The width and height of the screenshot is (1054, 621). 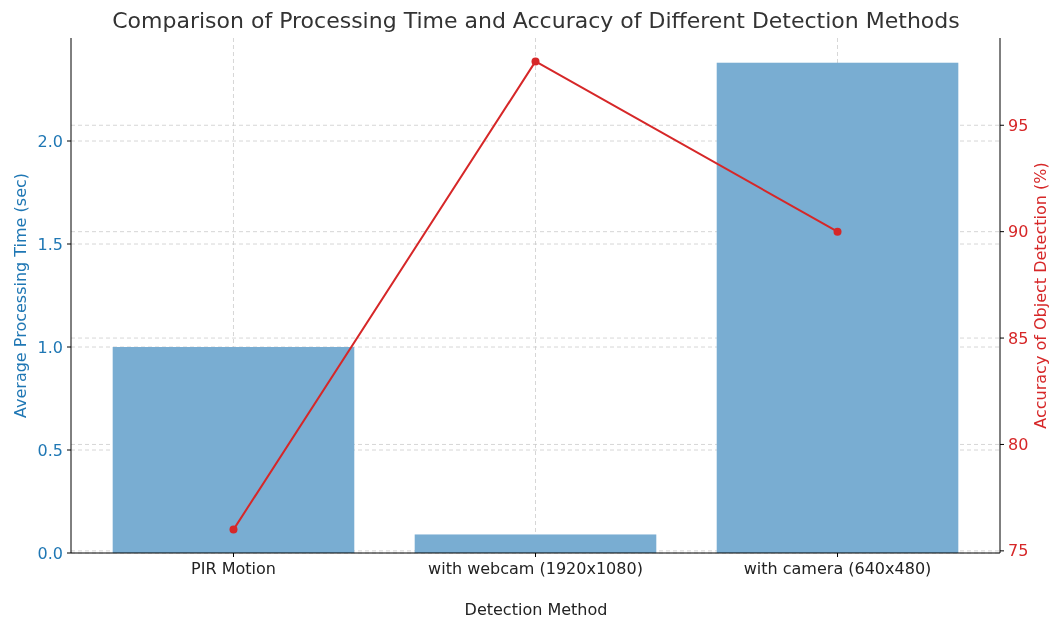 What do you see at coordinates (233, 568) in the screenshot?
I see `x-tick-label: PIR Motion` at bounding box center [233, 568].